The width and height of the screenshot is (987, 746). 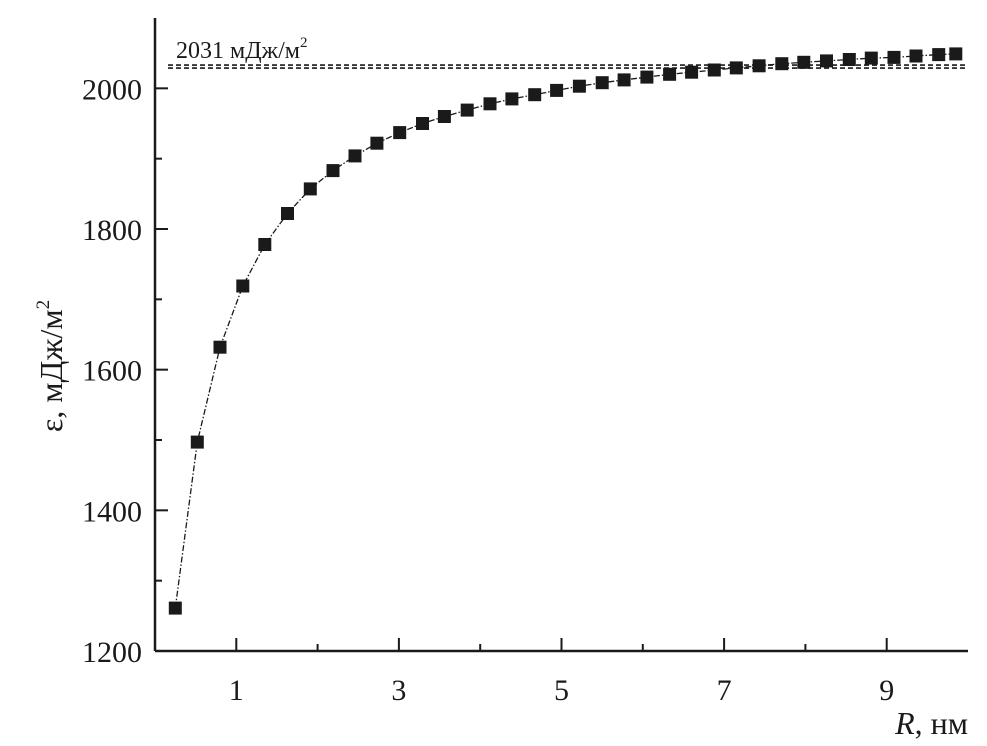 What do you see at coordinates (904, 723) in the screenshot?
I see `x-axis-label-variable: R` at bounding box center [904, 723].